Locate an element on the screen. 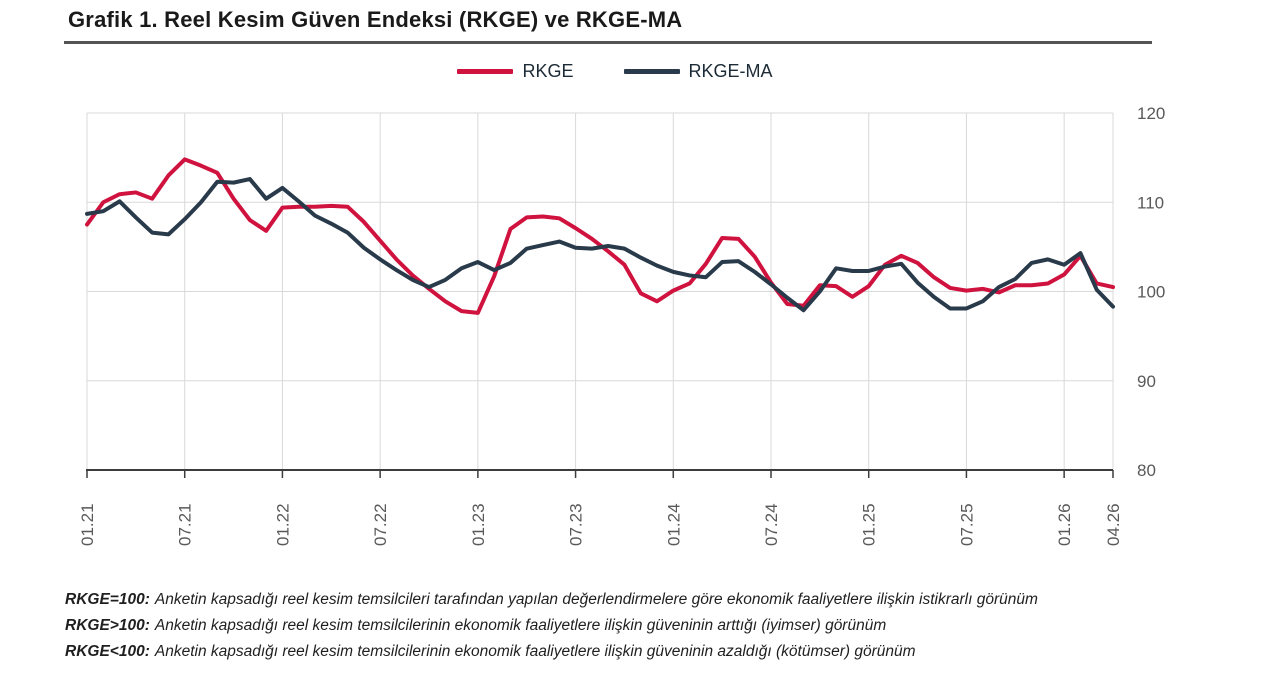  legend-label-rkge-ma: RKGE-MA is located at coordinates (730, 71).